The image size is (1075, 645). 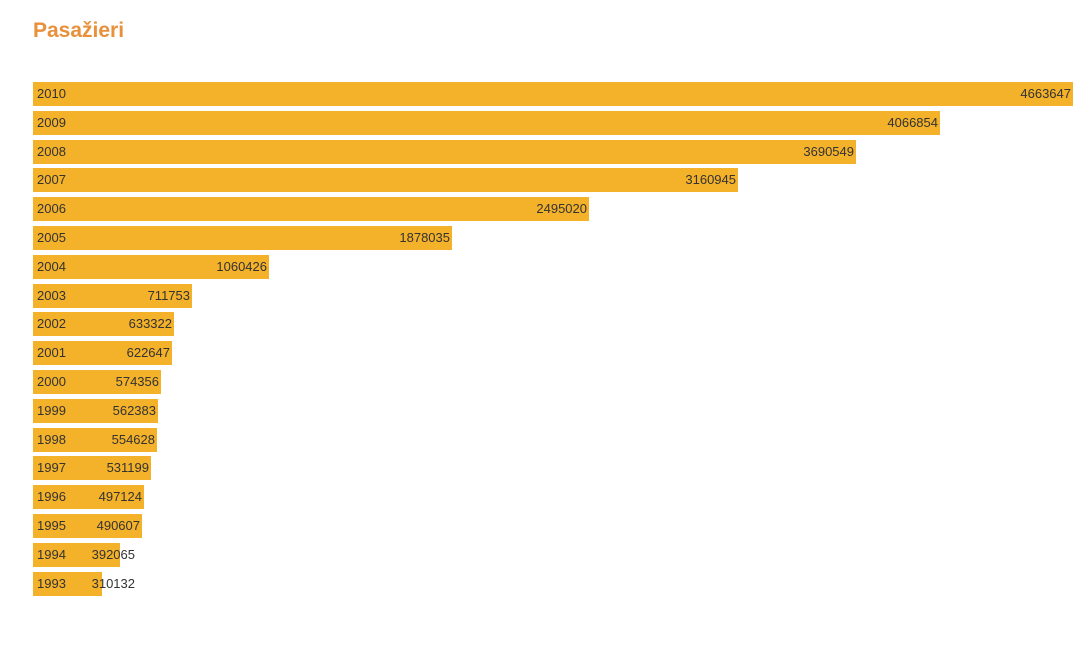 What do you see at coordinates (51, 583) in the screenshot?
I see `category-label: 1993` at bounding box center [51, 583].